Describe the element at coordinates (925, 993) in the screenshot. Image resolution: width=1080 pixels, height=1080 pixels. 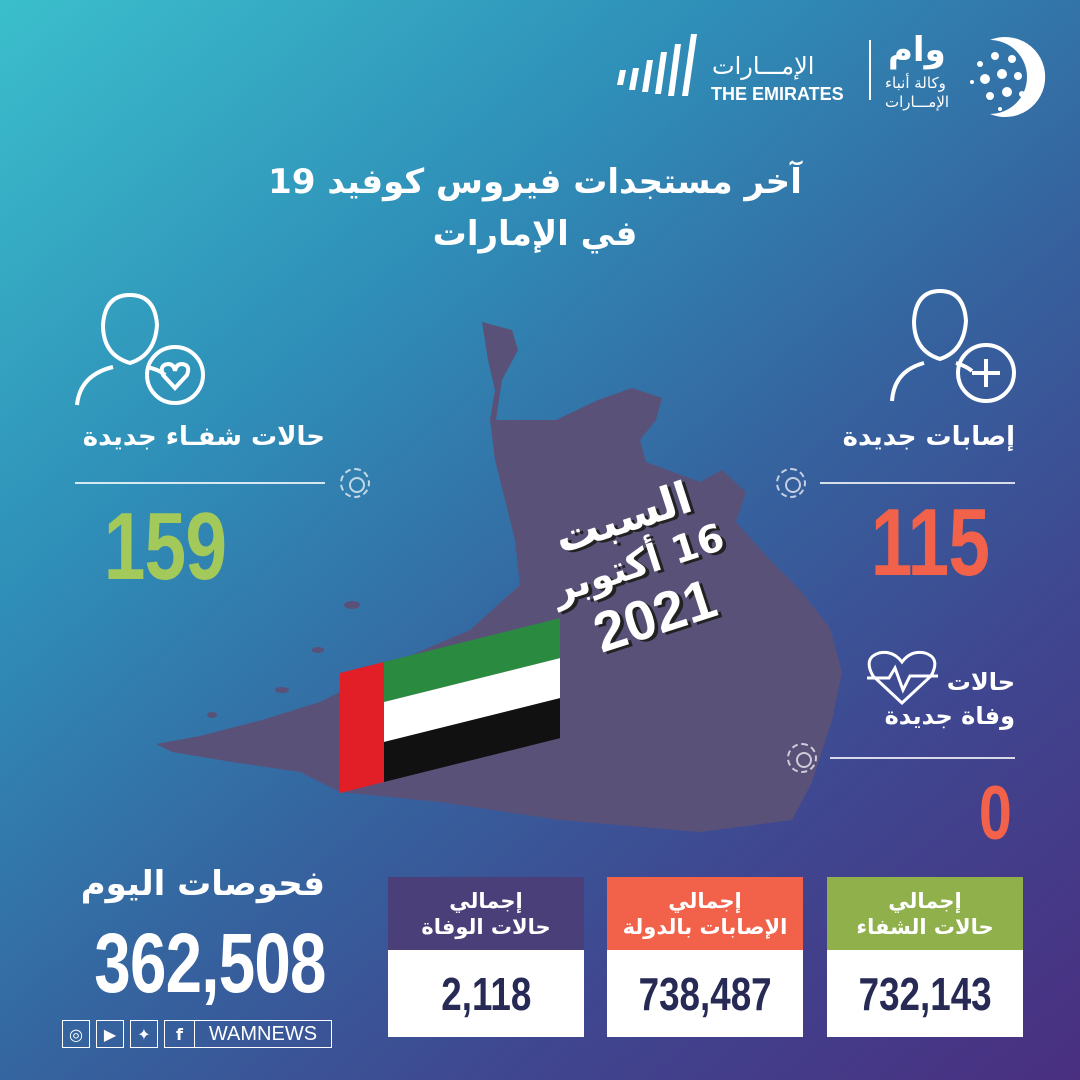
I see `total-recoveries-value: 732,143` at that location.